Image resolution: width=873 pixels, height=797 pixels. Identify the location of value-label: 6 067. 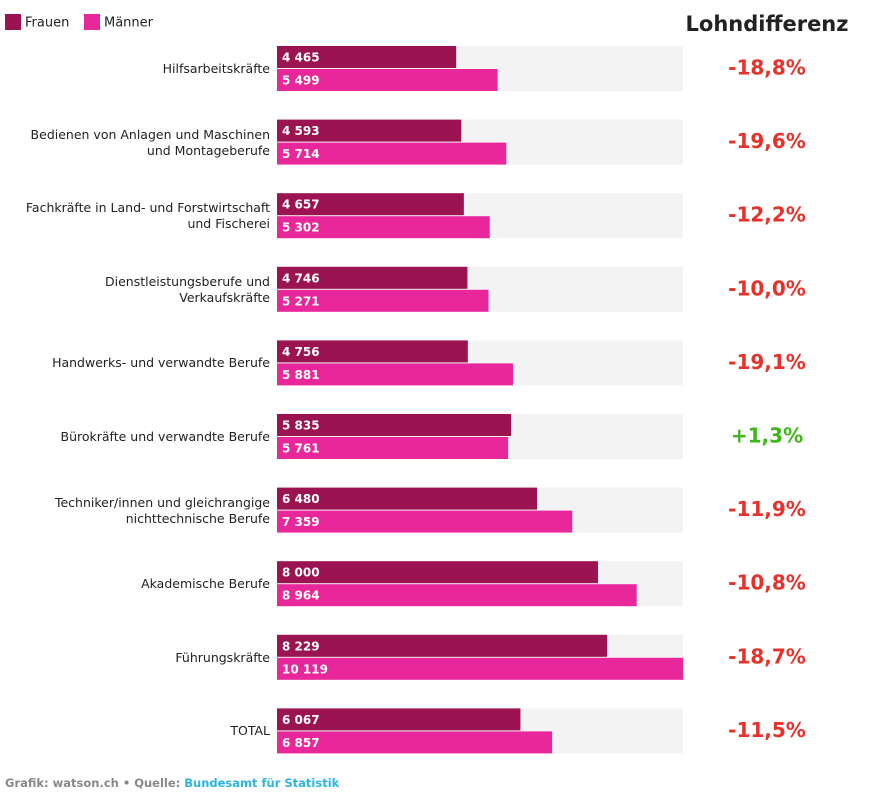
(301, 720).